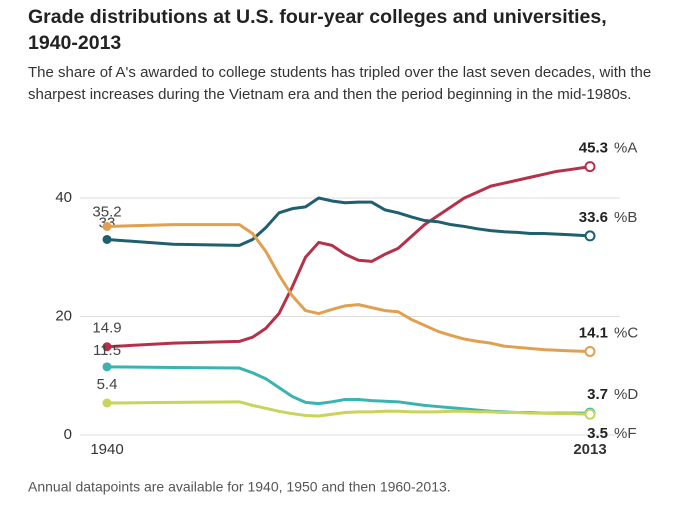  Describe the element at coordinates (597, 433) in the screenshot. I see `end-value-label: 3.5` at that location.